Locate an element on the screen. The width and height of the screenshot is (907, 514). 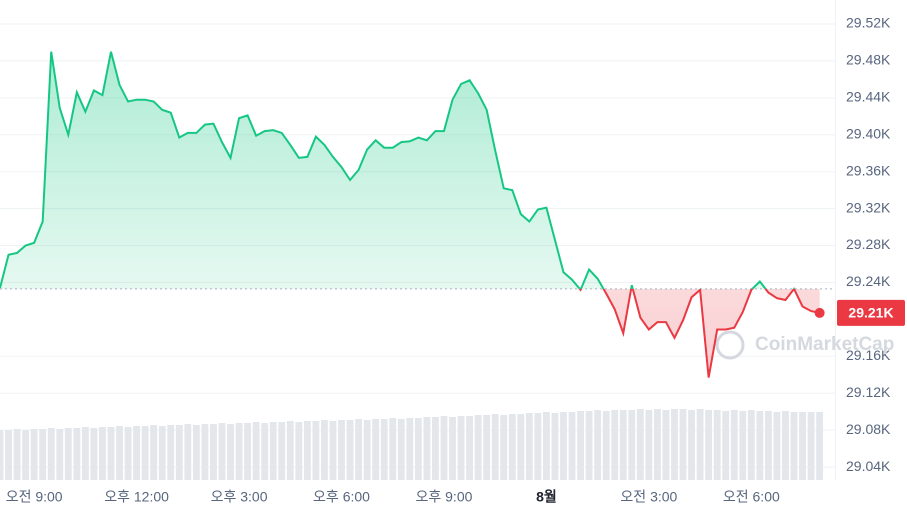
area-down is located at coordinates (699, 333).